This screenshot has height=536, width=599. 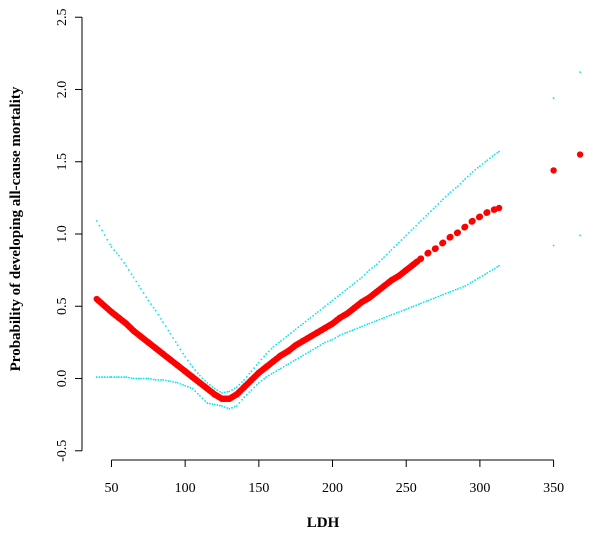 What do you see at coordinates (68, 235) in the screenshot?
I see `y-axis-ticks: -0.5 0.0 0.5 1.0 1.5 2.0 2.5` at bounding box center [68, 235].